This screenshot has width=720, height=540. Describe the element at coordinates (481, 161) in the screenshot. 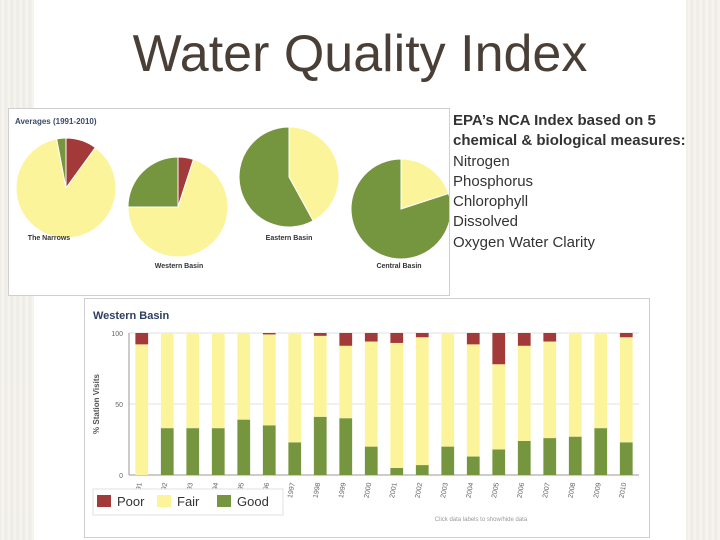

I see `measure-item: Nitrogen` at that location.